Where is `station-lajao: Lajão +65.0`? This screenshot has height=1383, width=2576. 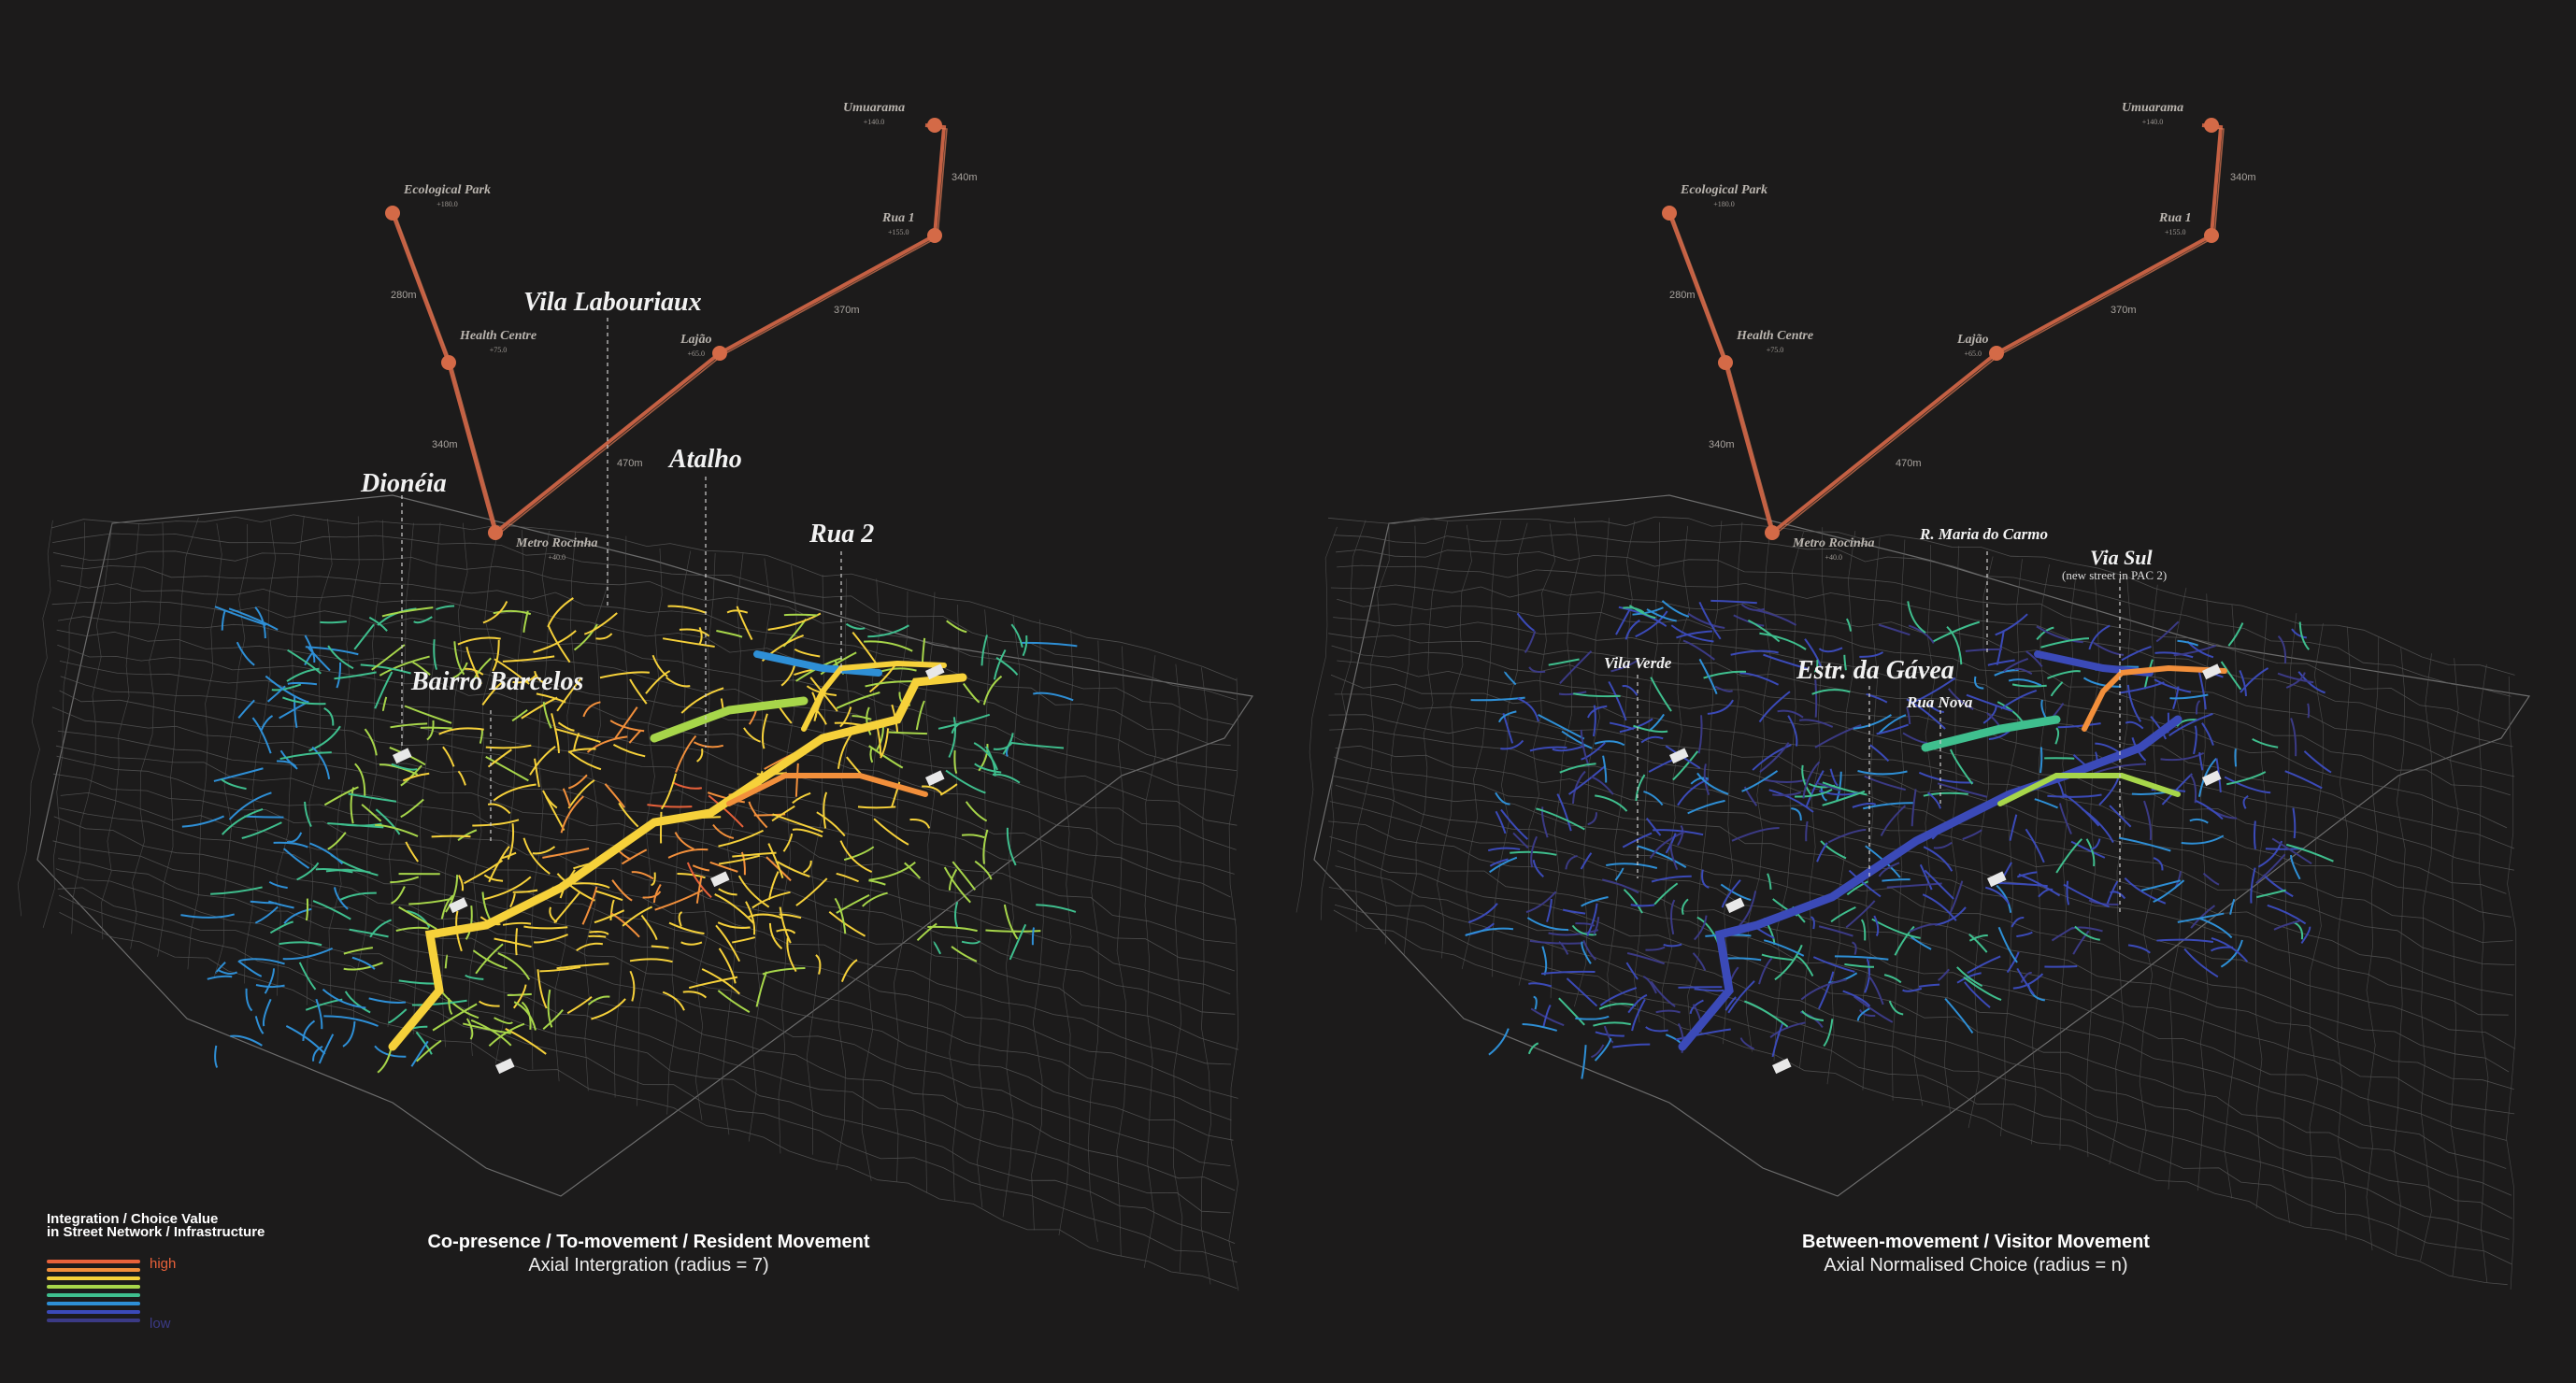
station-lajao: Lajão +65.0 is located at coordinates (695, 347).